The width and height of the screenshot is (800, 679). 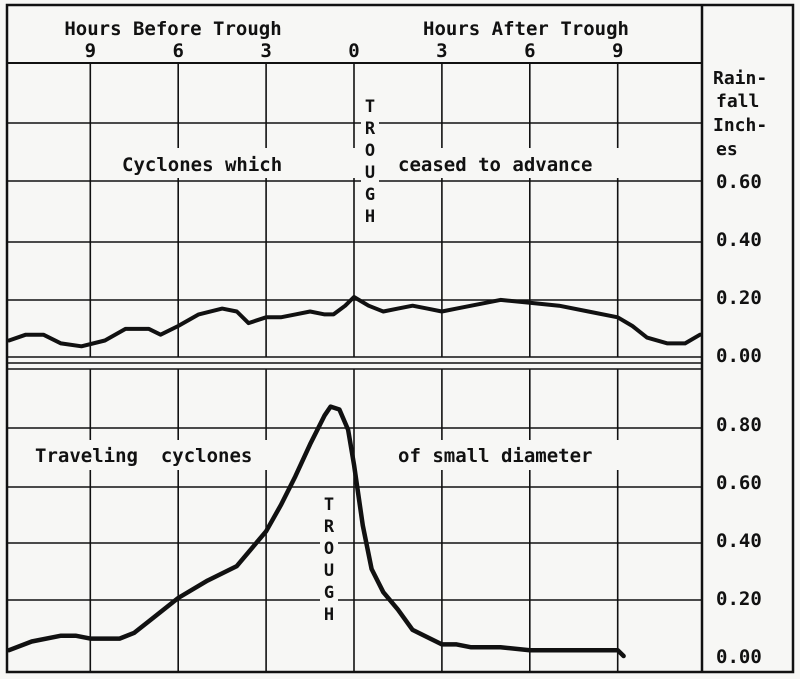 I want to click on lower-panel-y-ticks: 0.80 0.60 0.40 0.20 0.00, so click(x=739, y=541).